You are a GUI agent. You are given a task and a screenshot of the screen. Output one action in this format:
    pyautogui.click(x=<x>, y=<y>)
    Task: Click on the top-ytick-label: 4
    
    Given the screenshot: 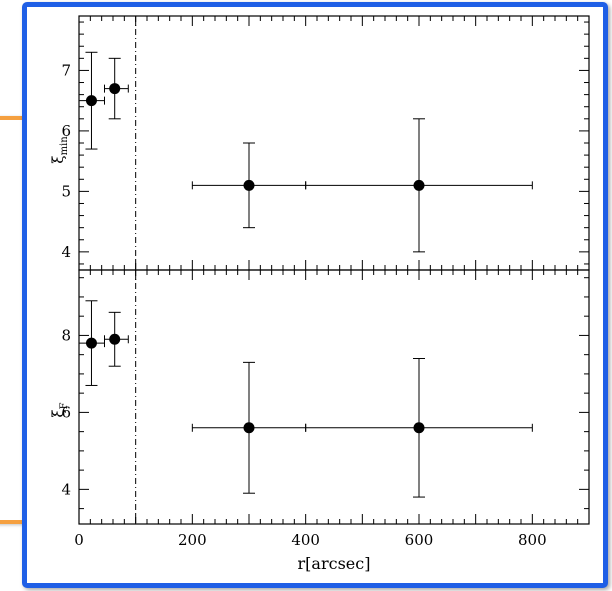 What is the action you would take?
    pyautogui.click(x=66, y=252)
    